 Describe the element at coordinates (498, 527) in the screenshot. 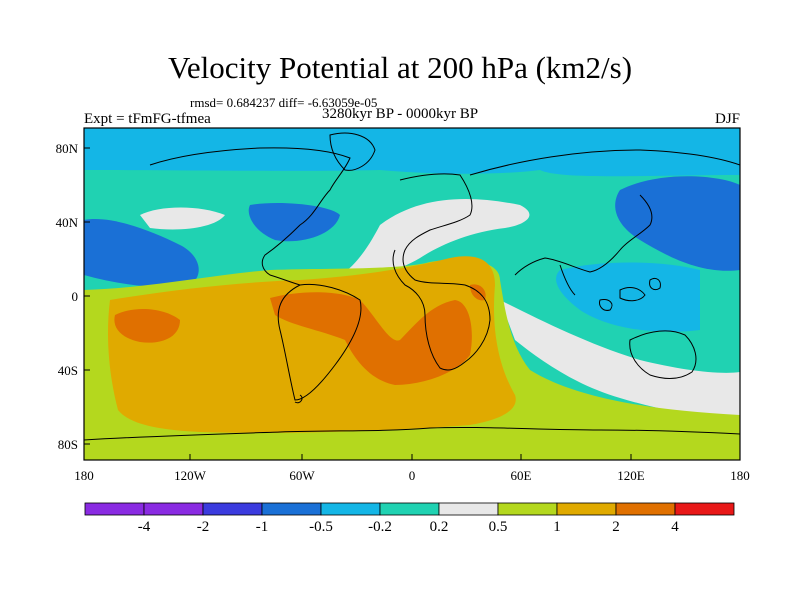

I see `colorbar-label: 0.5` at that location.